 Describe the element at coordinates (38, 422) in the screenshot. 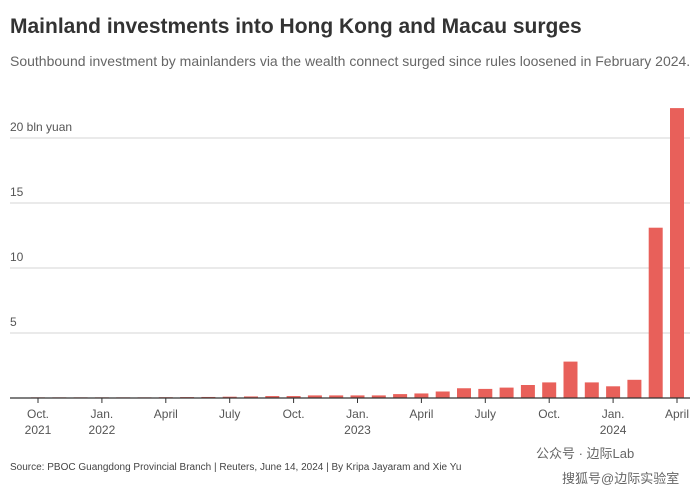

I see `x-tick-label: Oct. 2021` at that location.